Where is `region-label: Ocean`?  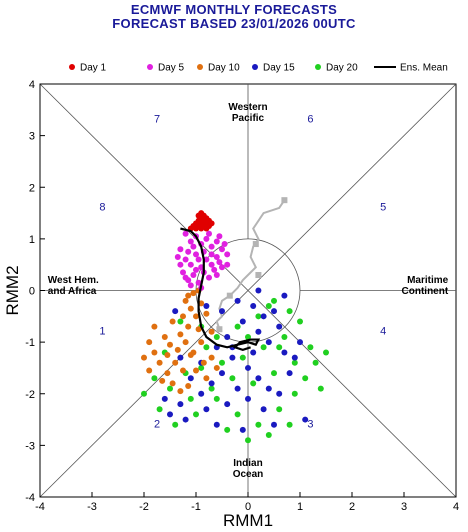
region-label: Ocean is located at coordinates (248, 474).